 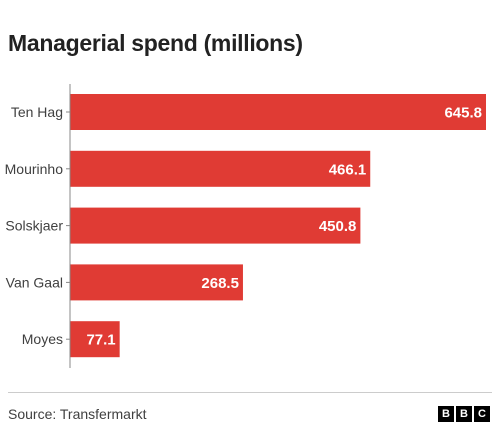 What do you see at coordinates (34, 226) in the screenshot?
I see `category-label: Solskjaer` at bounding box center [34, 226].